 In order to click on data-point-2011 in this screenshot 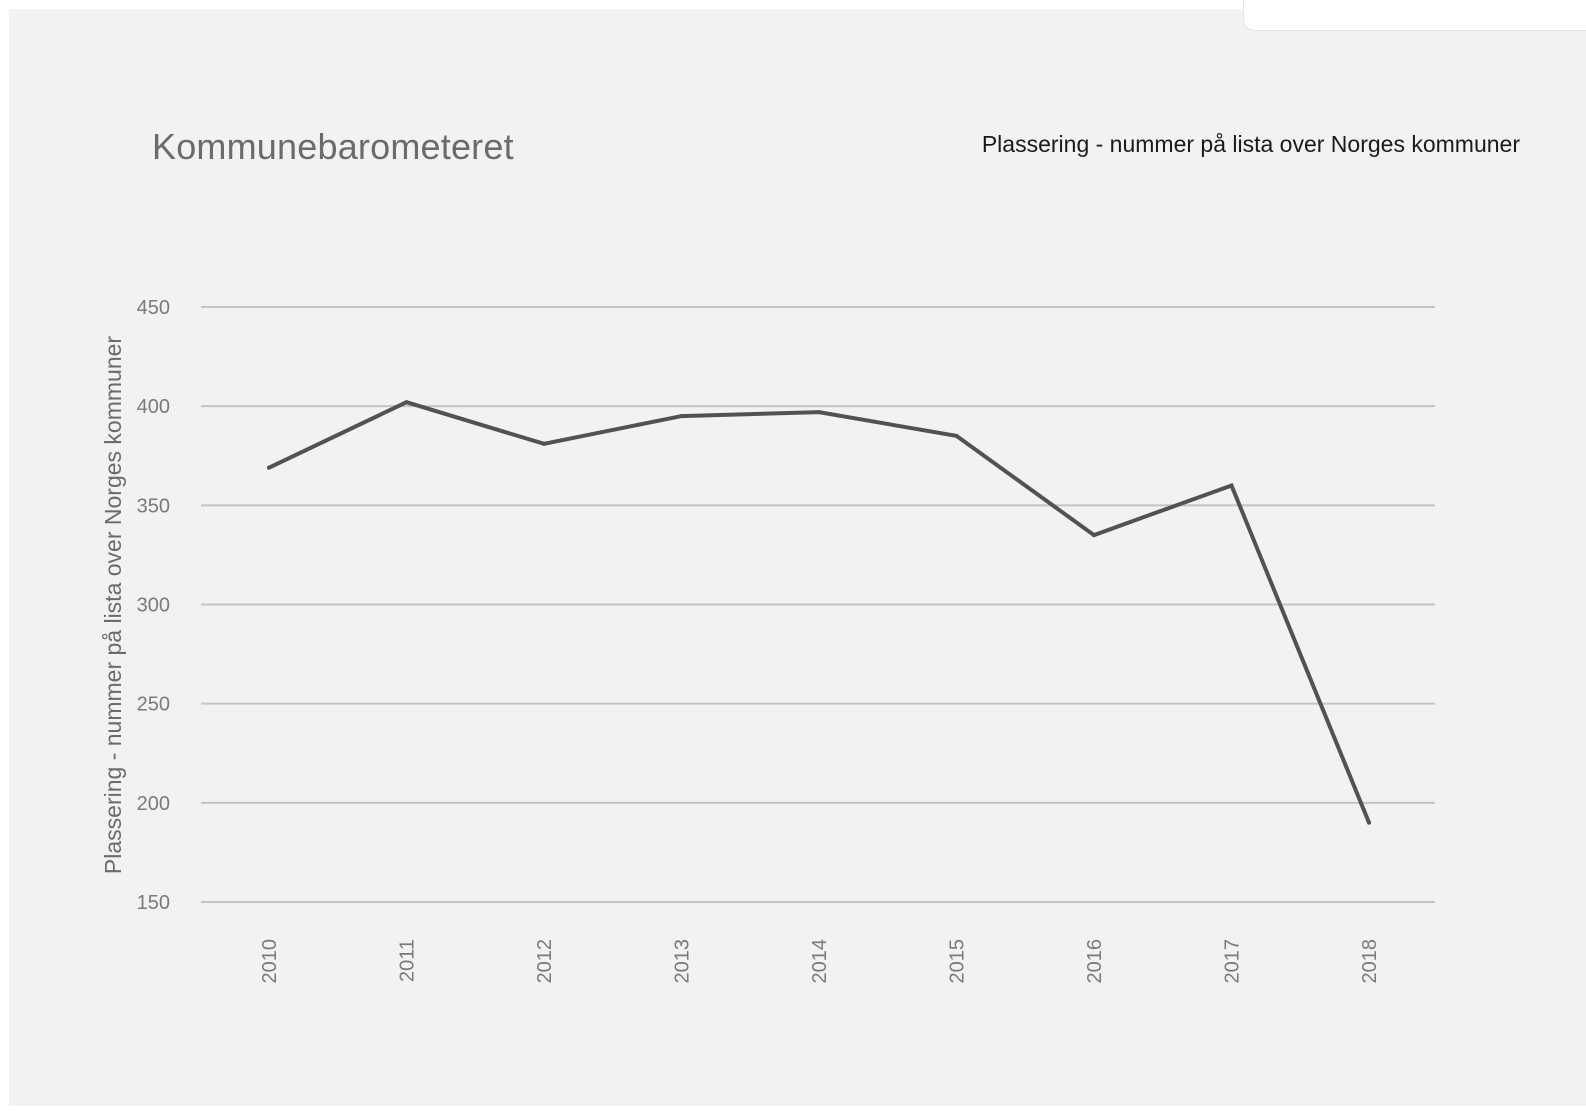, I will do `click(406, 402)`.